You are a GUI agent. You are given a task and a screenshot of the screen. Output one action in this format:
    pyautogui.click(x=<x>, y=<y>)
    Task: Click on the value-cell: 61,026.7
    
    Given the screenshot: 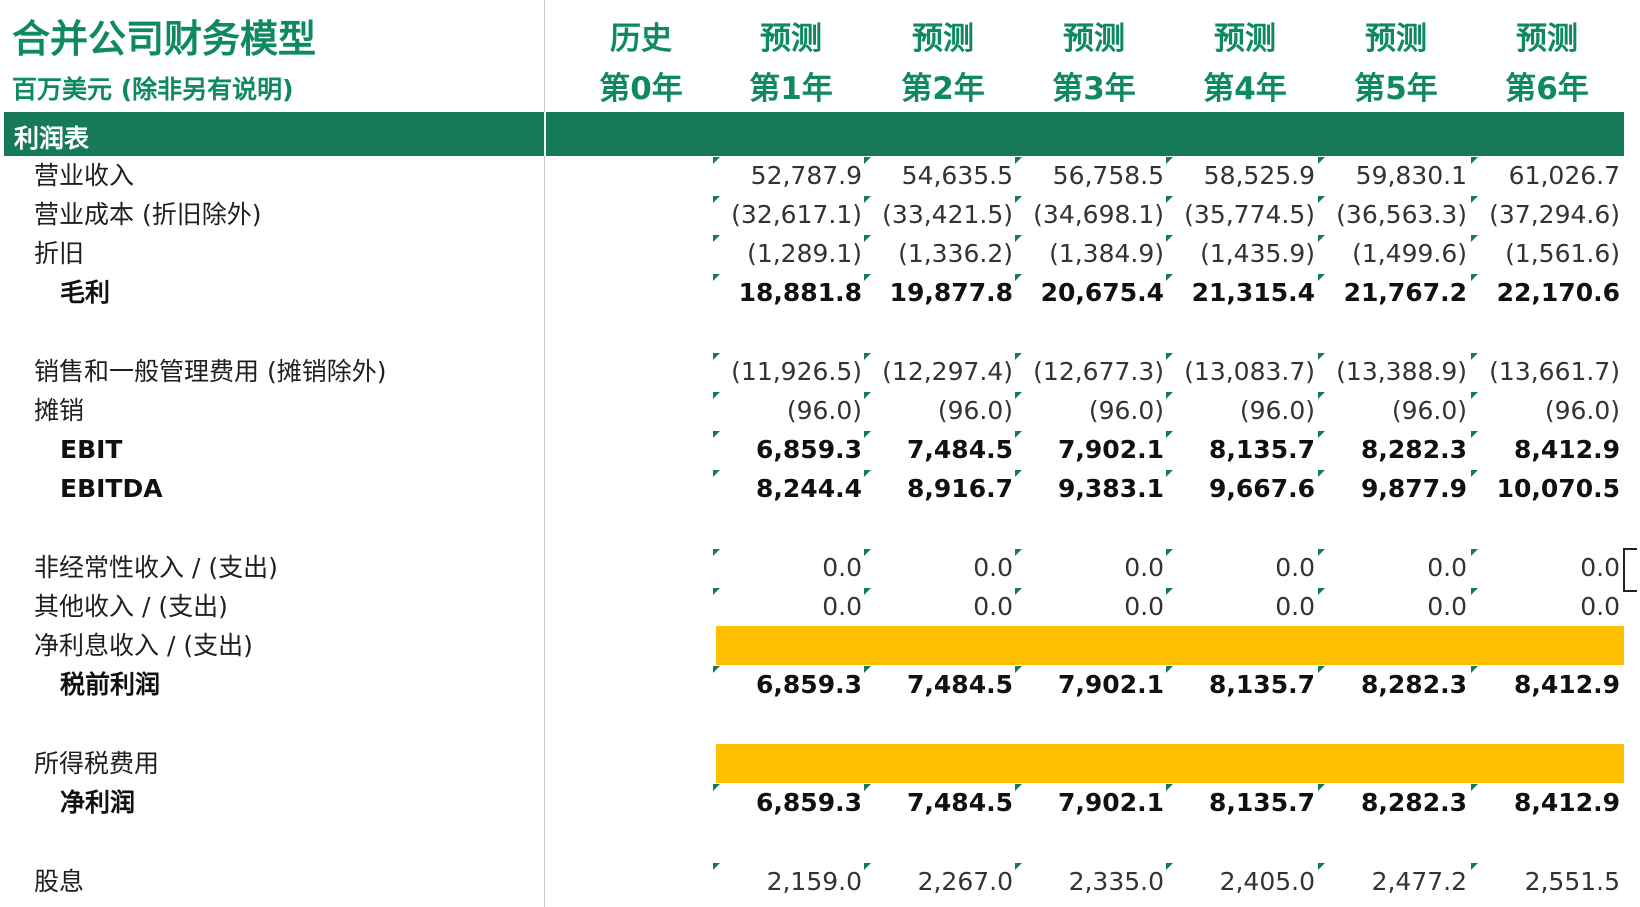 What is the action you would take?
    pyautogui.click(x=1545, y=175)
    